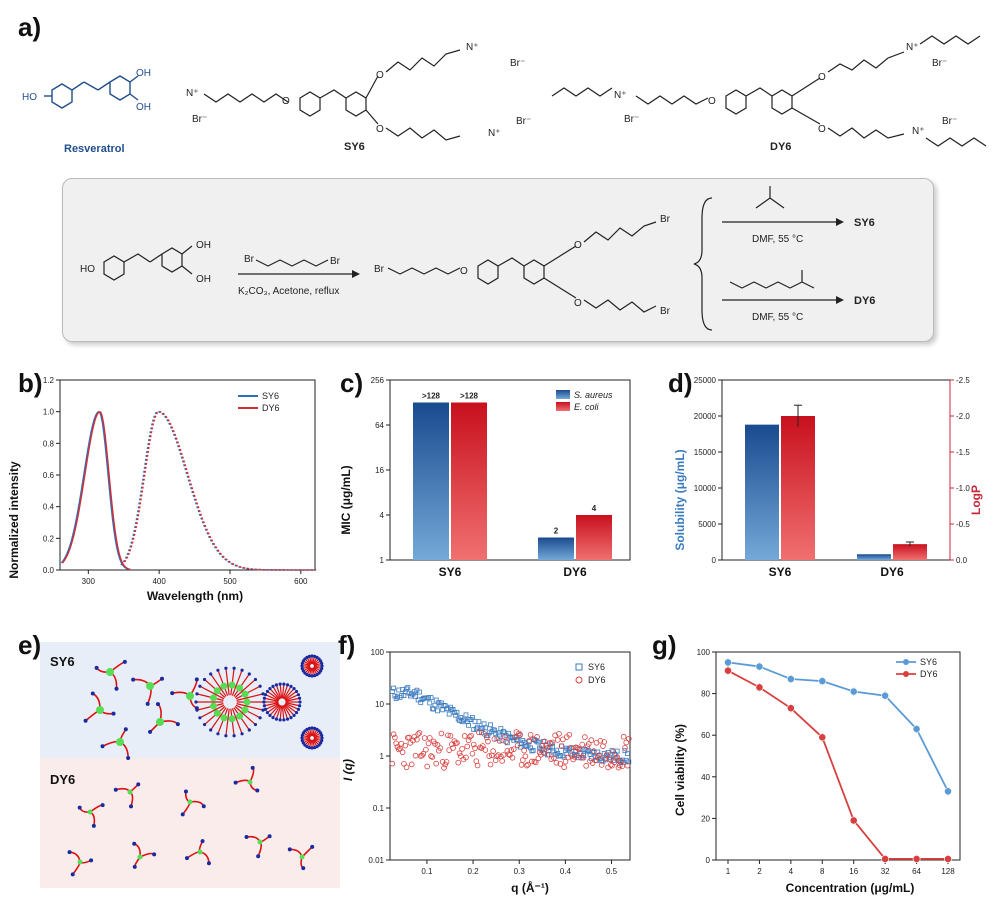 The height and width of the screenshot is (902, 1000). What do you see at coordinates (431, 396) in the screenshot?
I see `chart-c-bar-label: >128` at bounding box center [431, 396].